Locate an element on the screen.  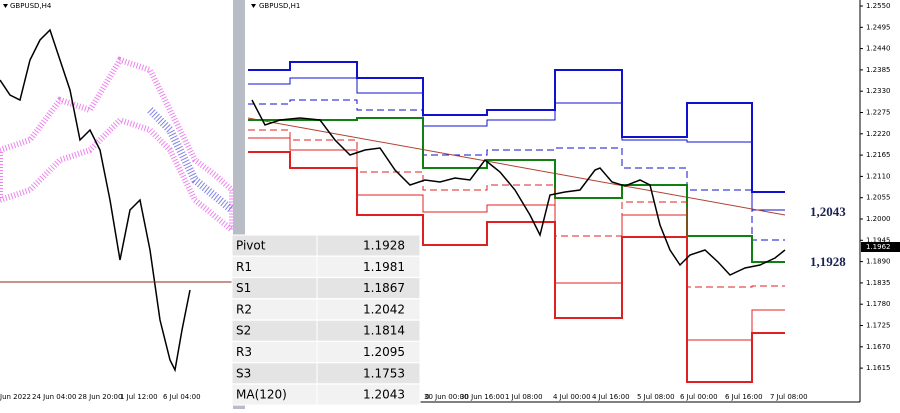
time-label: 0 is located at coordinates (427, 397).